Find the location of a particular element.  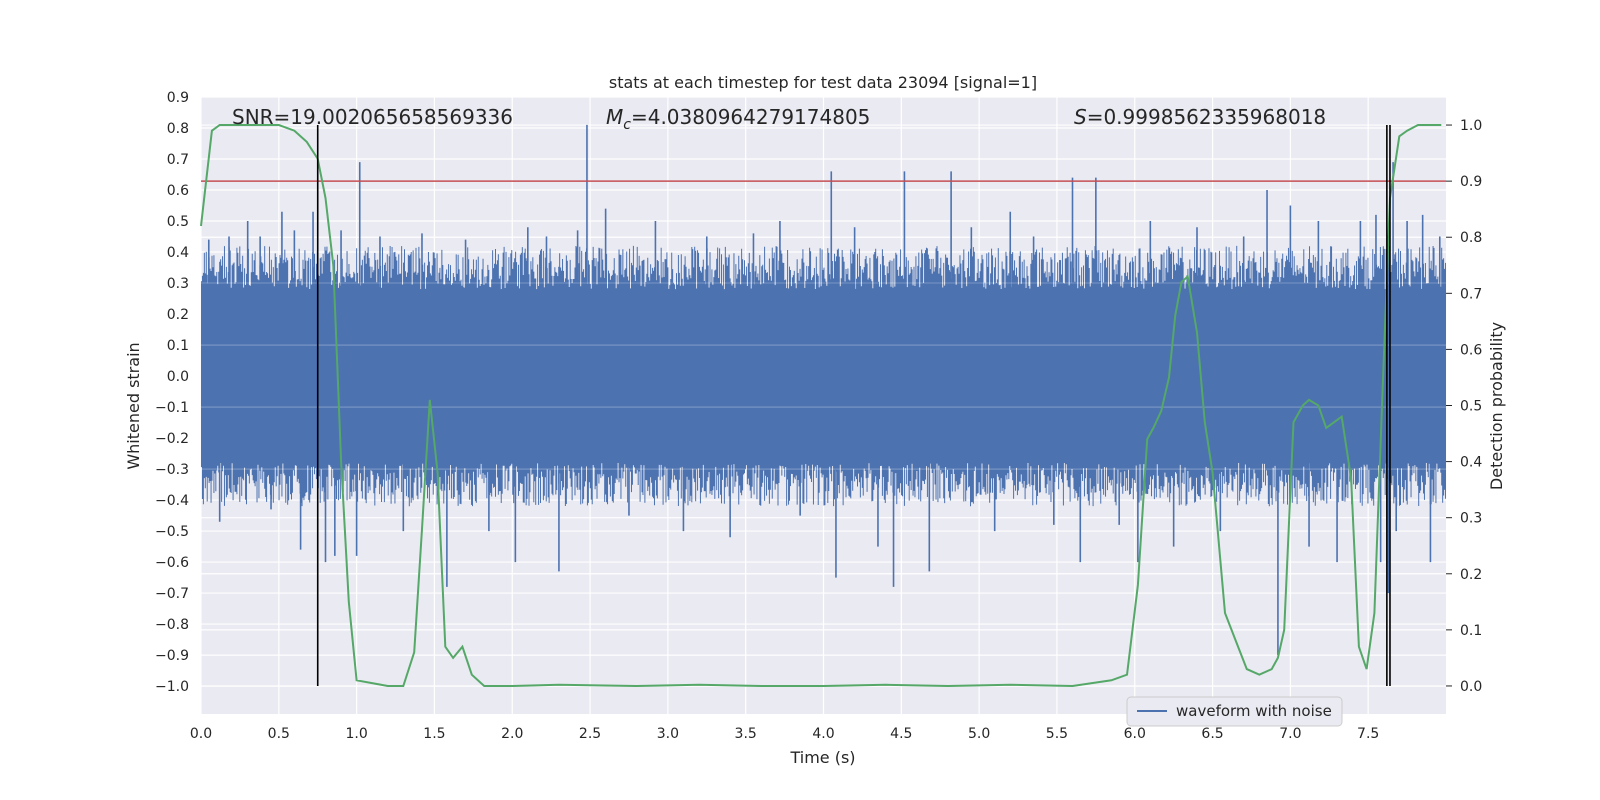

y-tick-label: −0.4 is located at coordinates (172, 501).